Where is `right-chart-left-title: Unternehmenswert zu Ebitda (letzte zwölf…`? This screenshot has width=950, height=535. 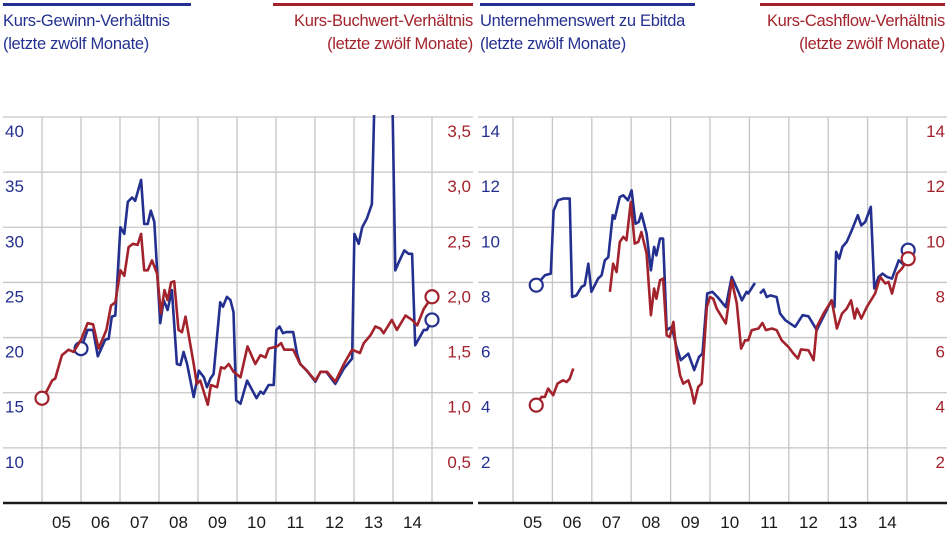
right-chart-left-title: Unternehmenswert zu Ebitda (letzte zwölf… is located at coordinates (587, 29).